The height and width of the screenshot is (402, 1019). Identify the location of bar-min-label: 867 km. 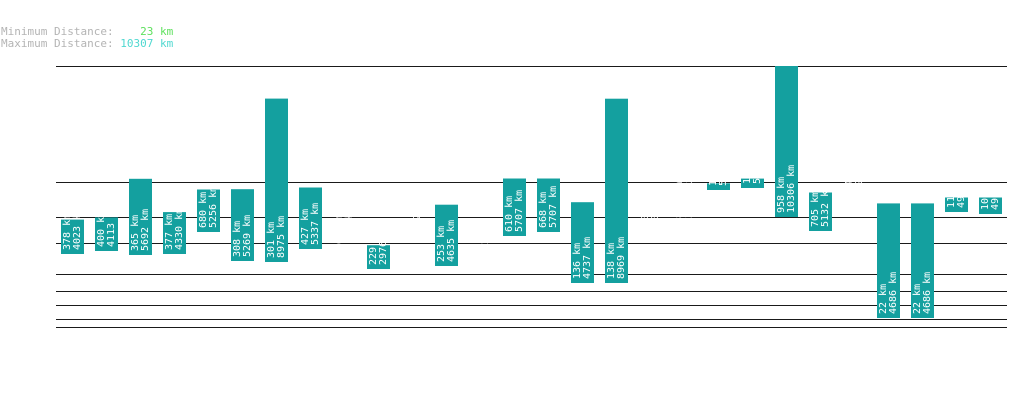
(679, 200).